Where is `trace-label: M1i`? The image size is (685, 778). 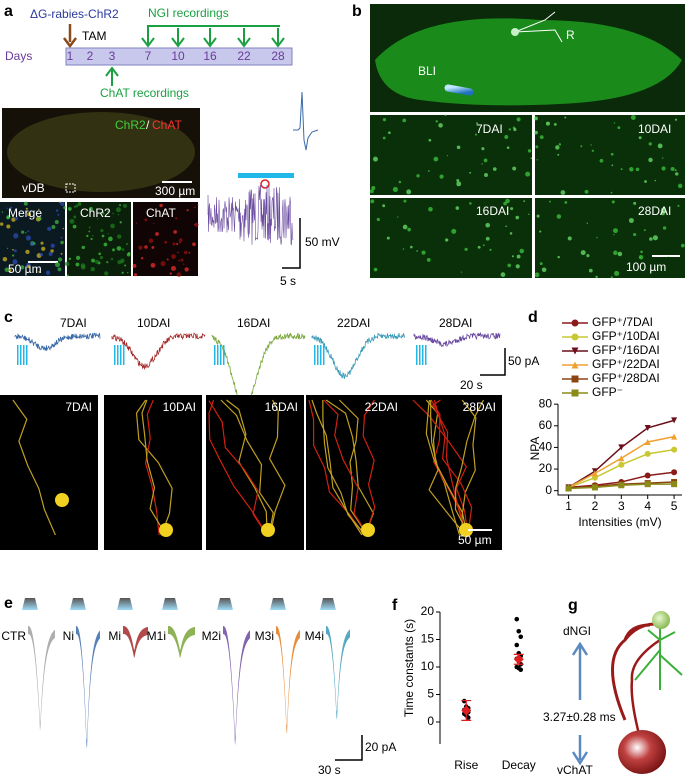 trace-label: M1i is located at coordinates (156, 636).